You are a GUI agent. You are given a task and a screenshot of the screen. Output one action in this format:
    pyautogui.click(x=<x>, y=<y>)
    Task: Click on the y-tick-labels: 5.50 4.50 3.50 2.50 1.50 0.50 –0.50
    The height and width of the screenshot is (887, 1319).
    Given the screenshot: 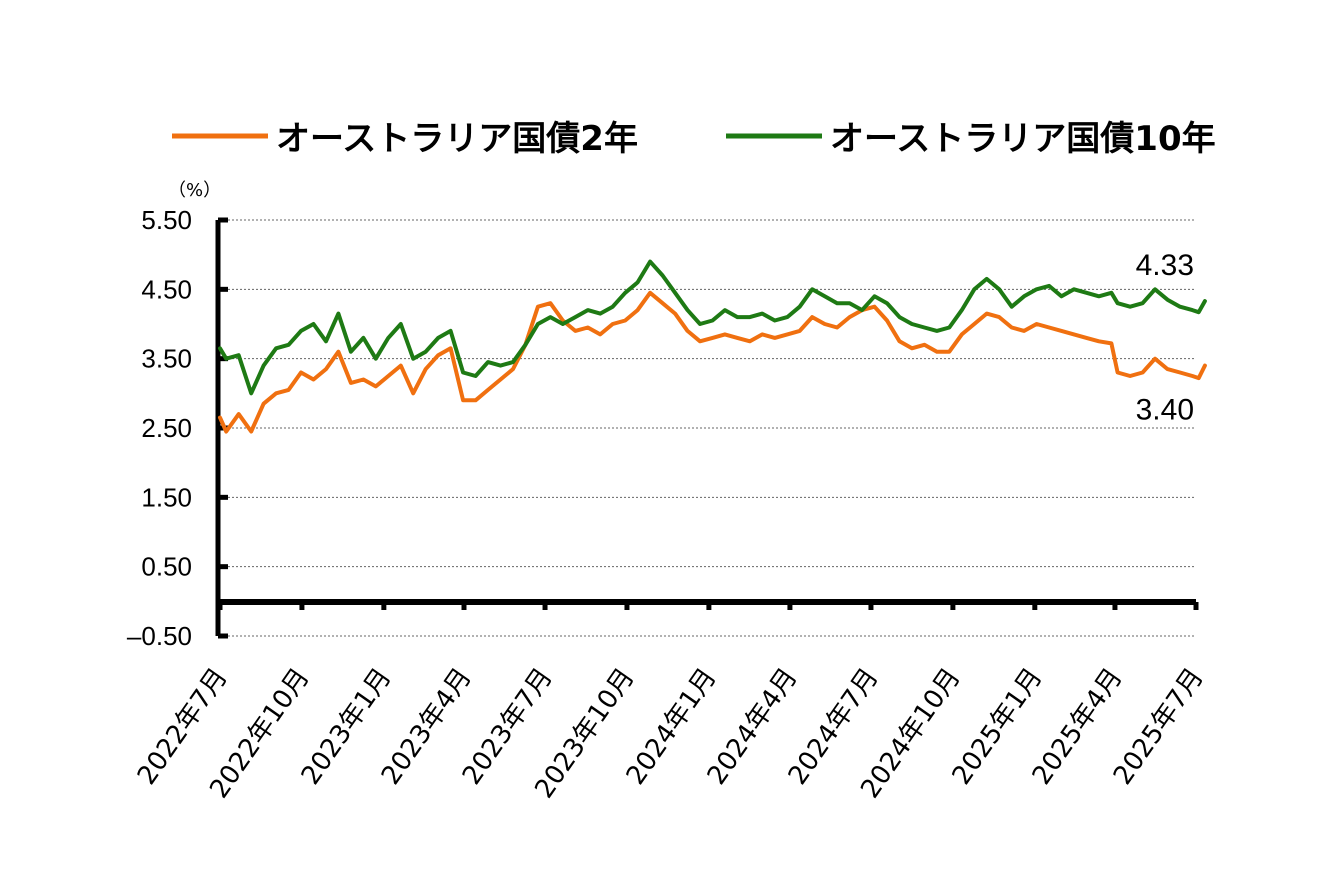 What is the action you would take?
    pyautogui.click(x=159, y=428)
    